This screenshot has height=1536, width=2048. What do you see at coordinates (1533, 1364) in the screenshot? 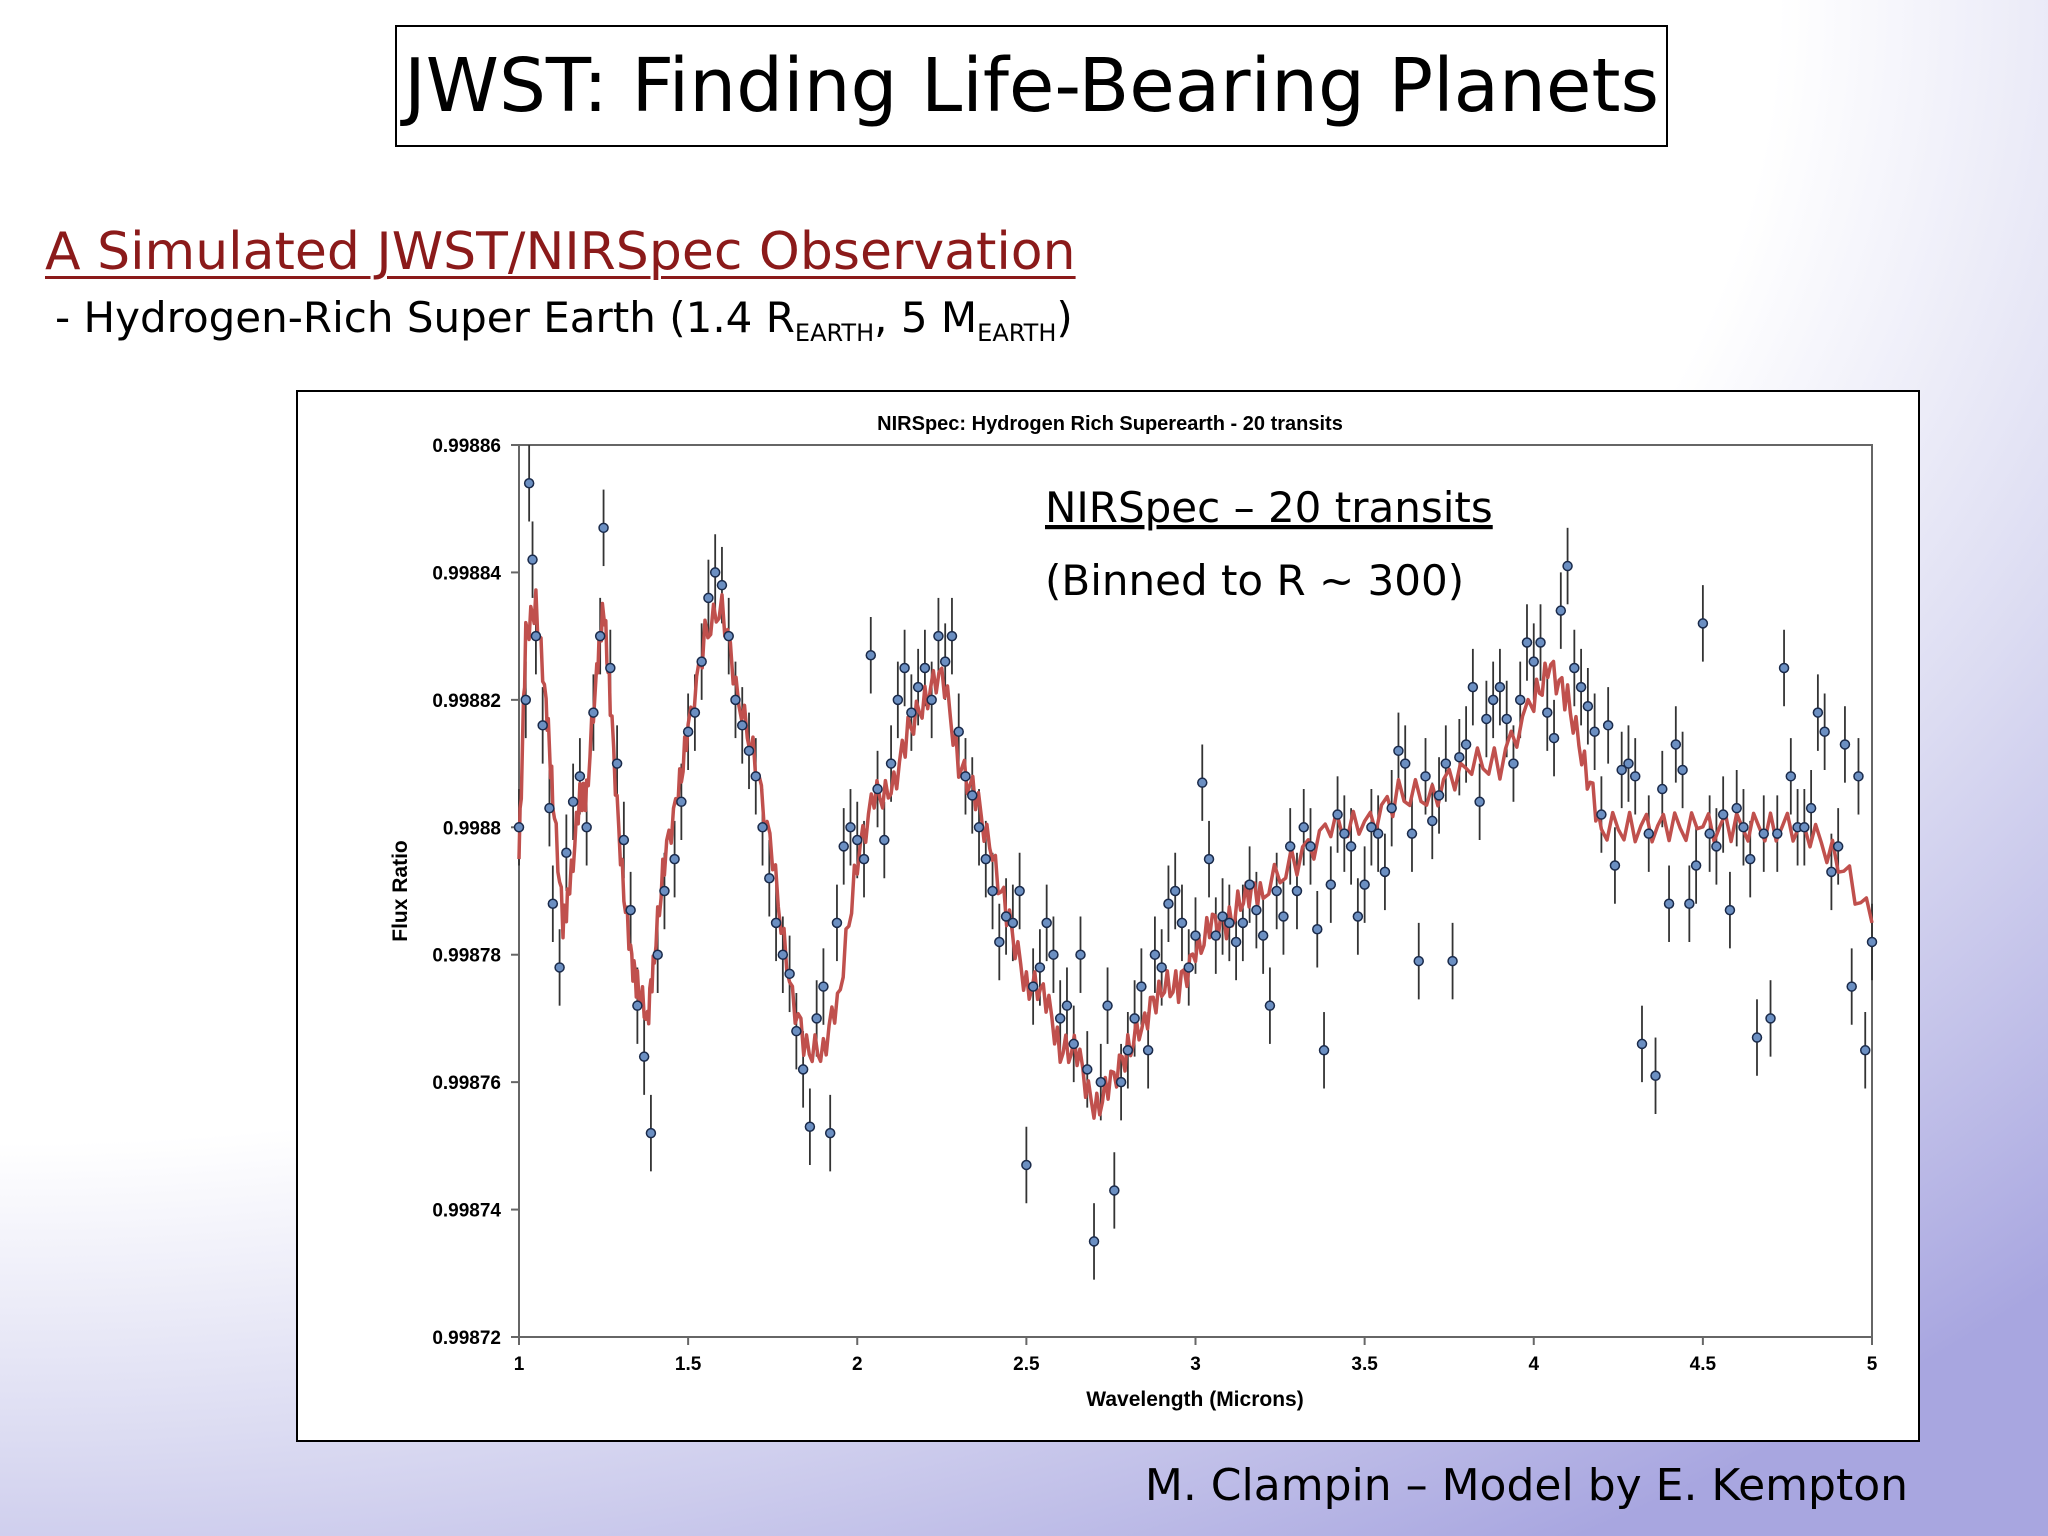
I see `x-tick-label: 4` at bounding box center [1533, 1364].